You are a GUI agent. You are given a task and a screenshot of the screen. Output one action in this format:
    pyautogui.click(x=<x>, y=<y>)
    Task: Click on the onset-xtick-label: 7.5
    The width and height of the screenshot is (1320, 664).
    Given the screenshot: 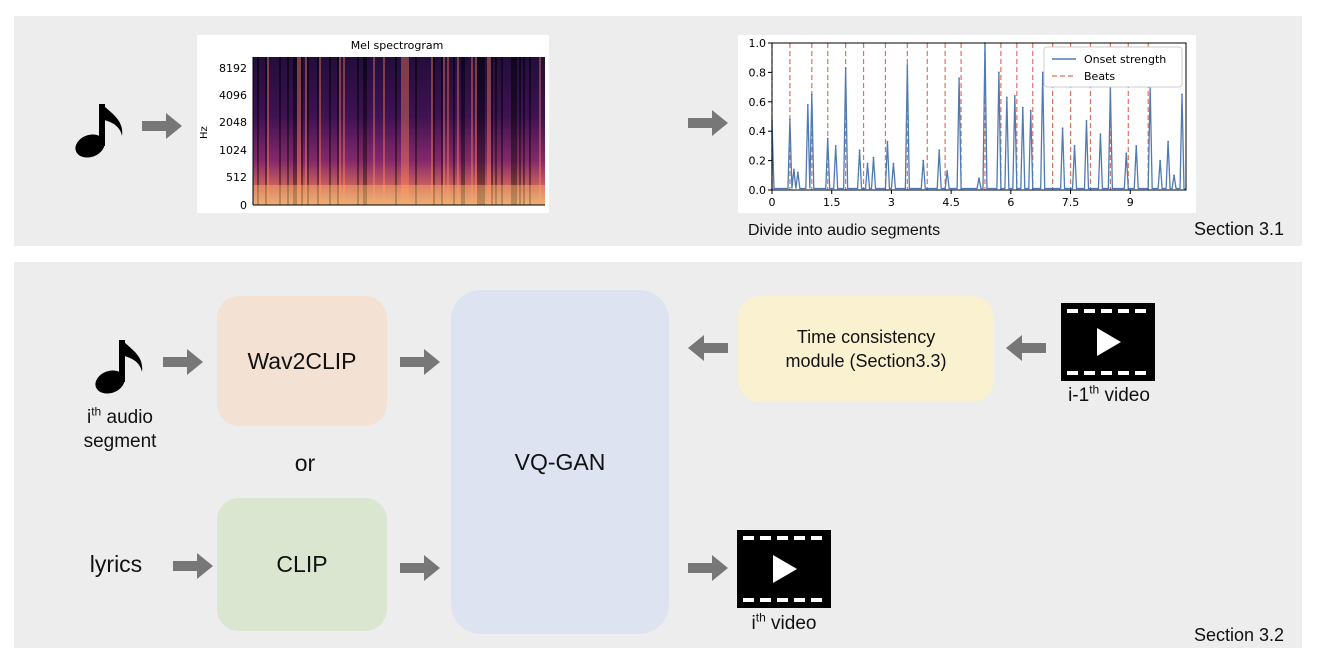 What is the action you would take?
    pyautogui.click(x=1071, y=202)
    